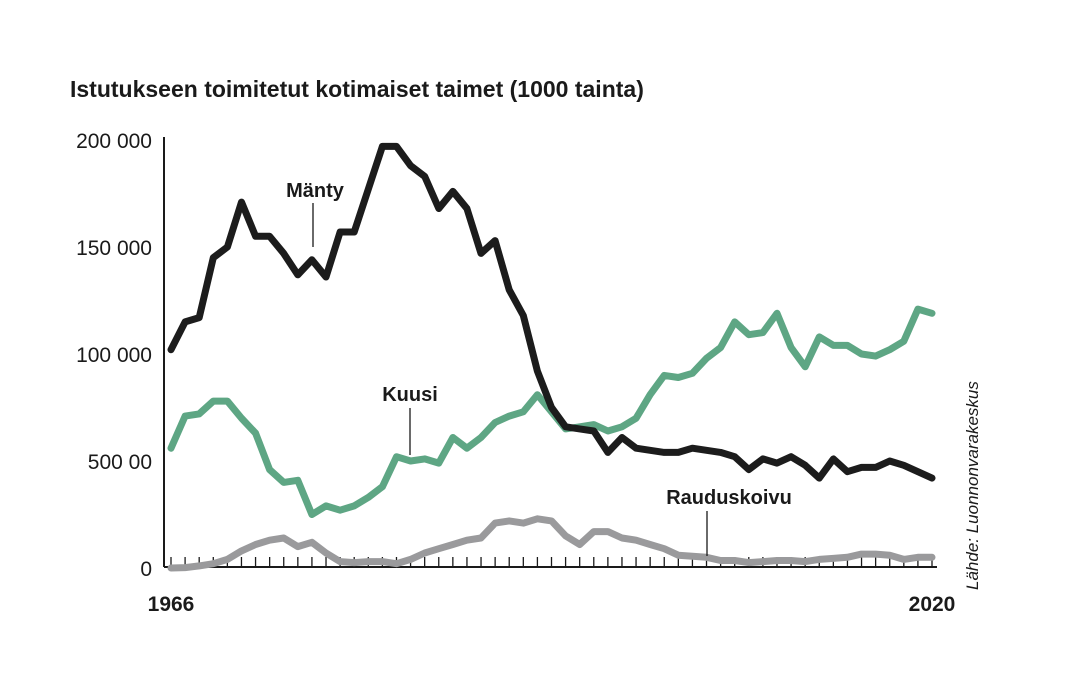  I want to click on y-tick-label: 150 000, so click(114, 248).